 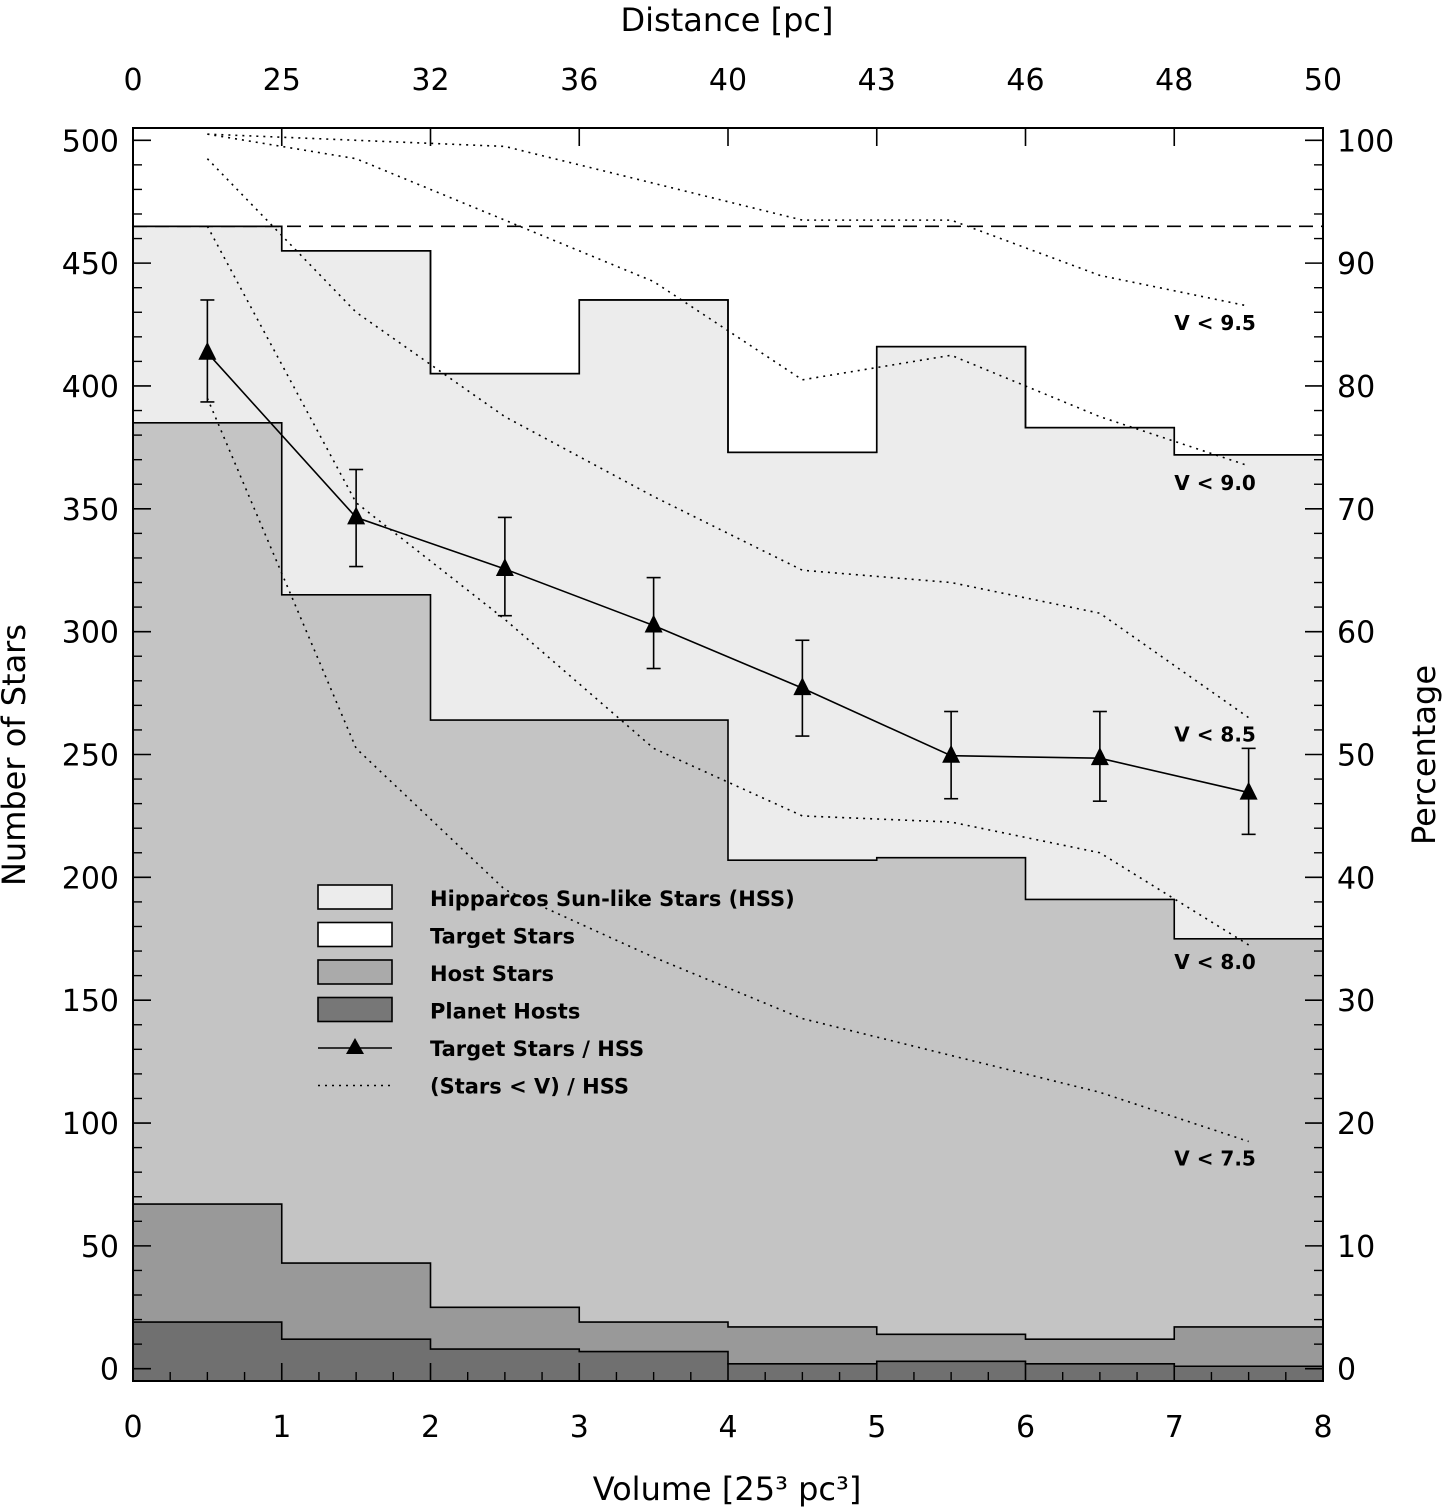 I want to click on x-tick-label-bottom-2: 2, so click(x=430, y=1427).